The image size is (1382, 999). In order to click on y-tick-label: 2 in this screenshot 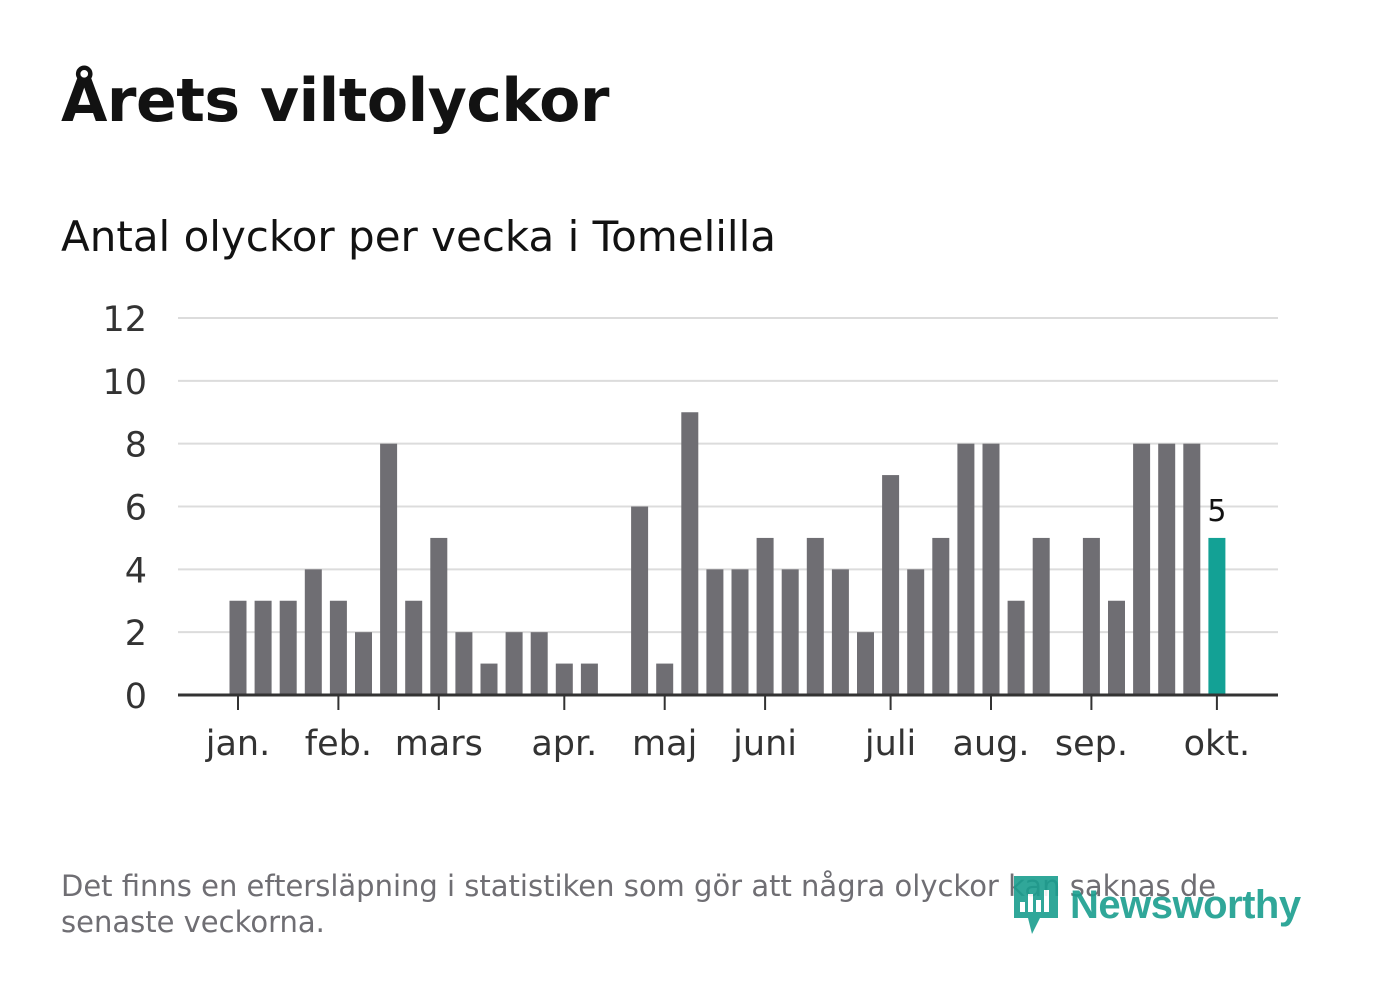, I will do `click(136, 634)`.